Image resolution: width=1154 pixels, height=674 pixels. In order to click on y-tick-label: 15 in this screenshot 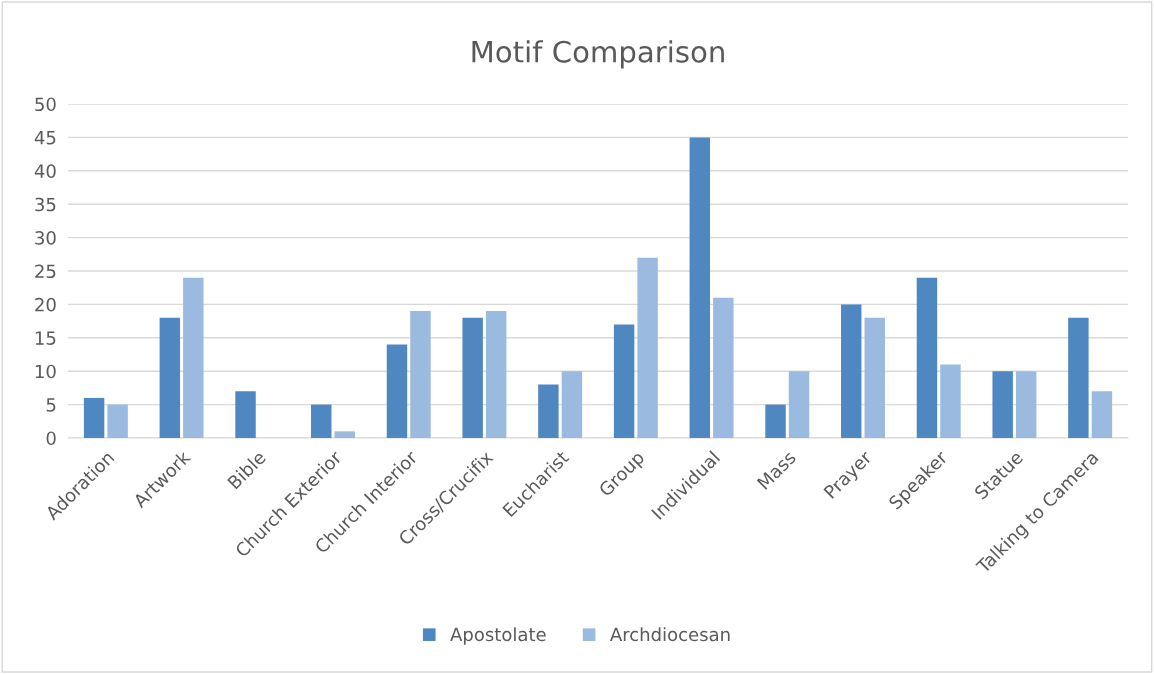, I will do `click(45, 338)`.